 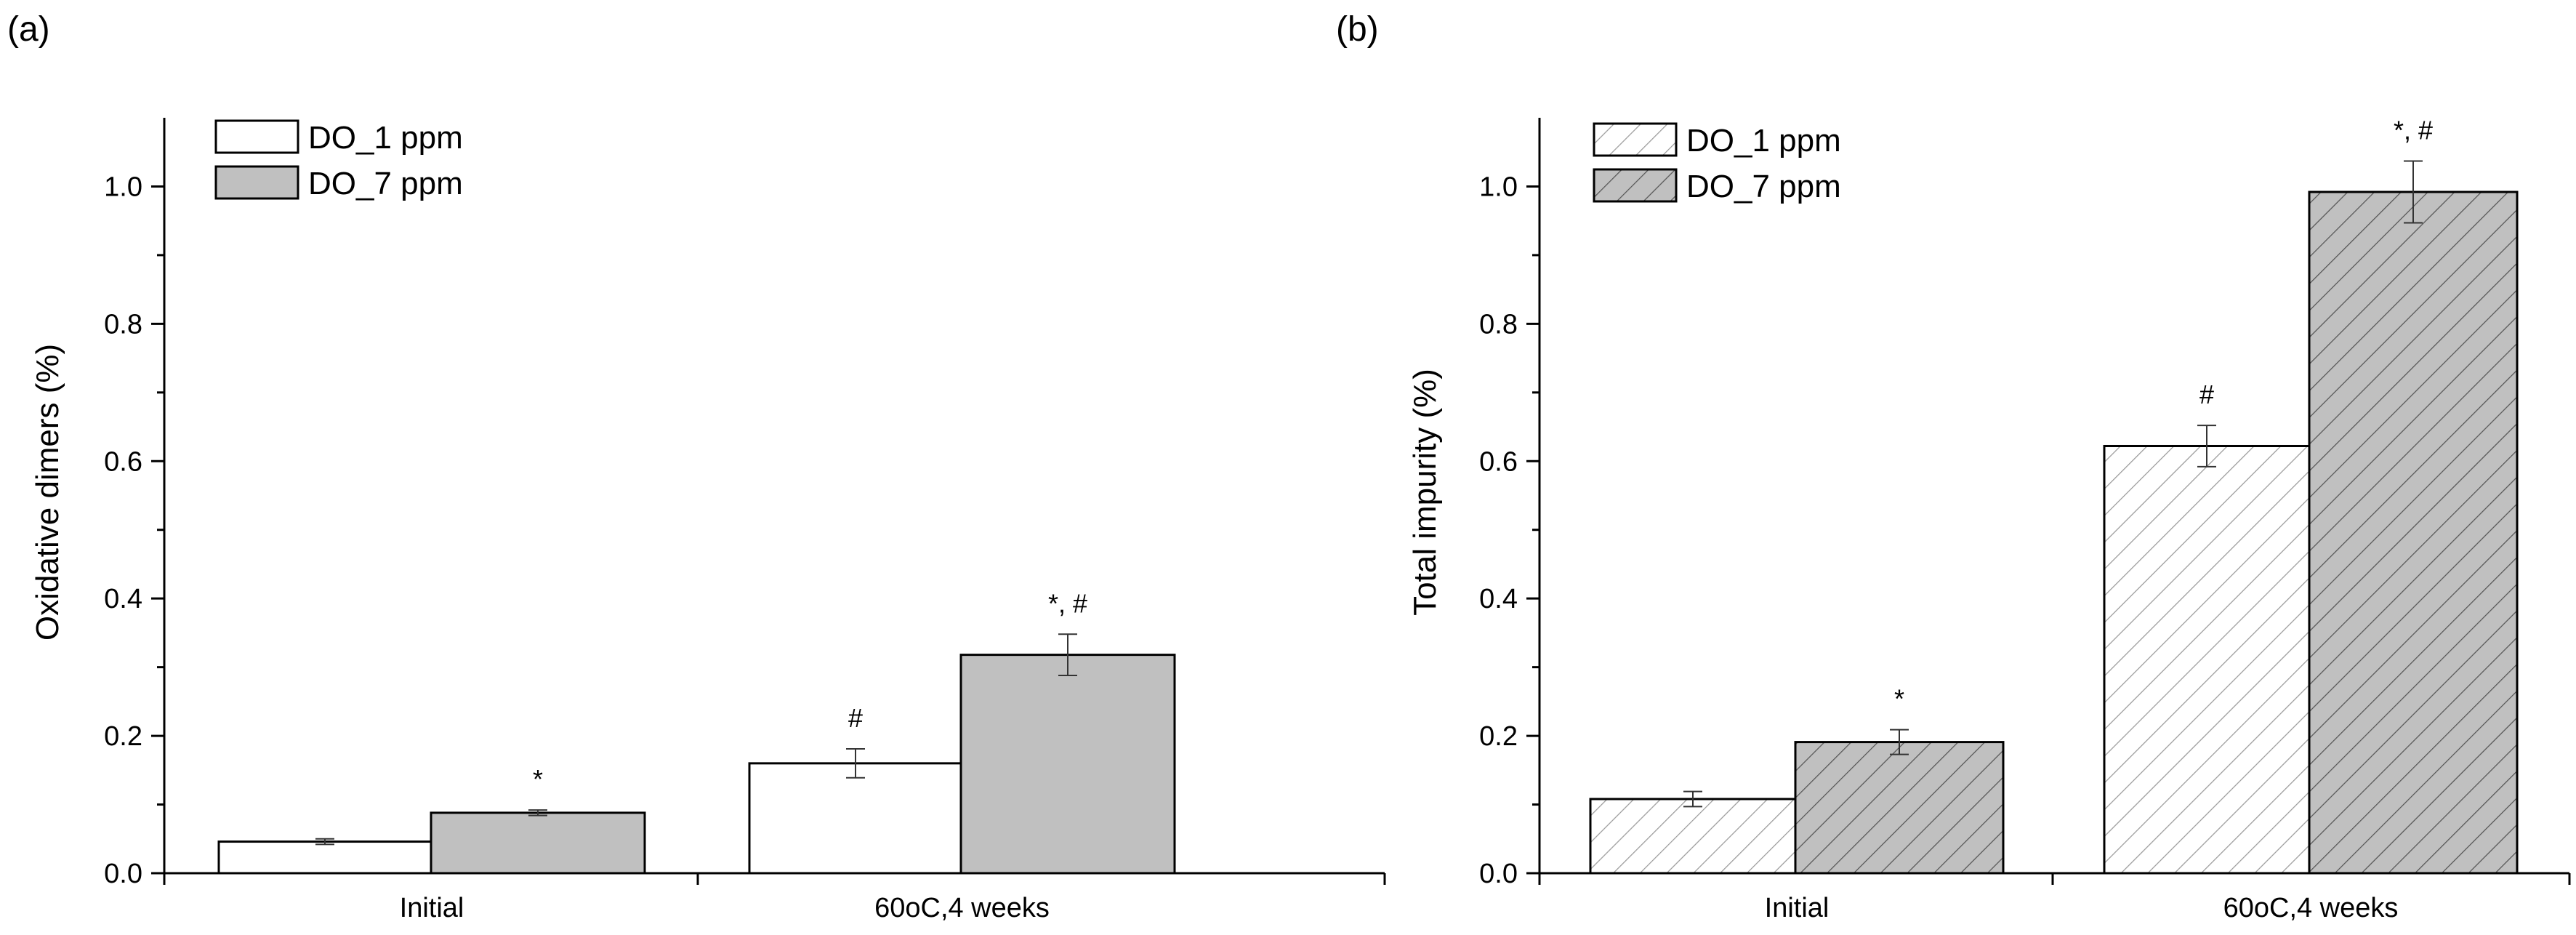 What do you see at coordinates (1425, 492) in the screenshot?
I see `y-axis-title: Total impurity (%)` at bounding box center [1425, 492].